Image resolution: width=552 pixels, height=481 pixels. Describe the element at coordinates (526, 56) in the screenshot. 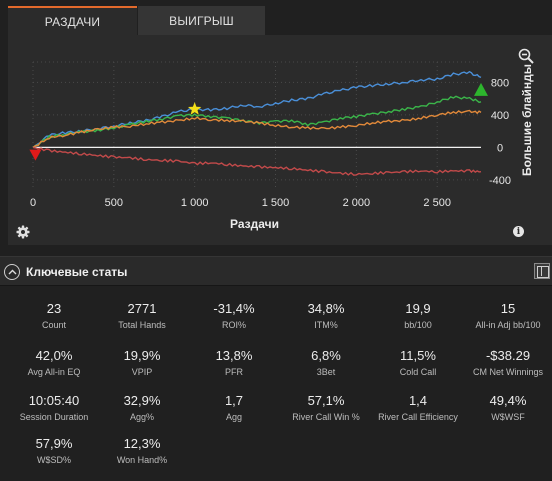

I see `zoom-out-icon` at that location.